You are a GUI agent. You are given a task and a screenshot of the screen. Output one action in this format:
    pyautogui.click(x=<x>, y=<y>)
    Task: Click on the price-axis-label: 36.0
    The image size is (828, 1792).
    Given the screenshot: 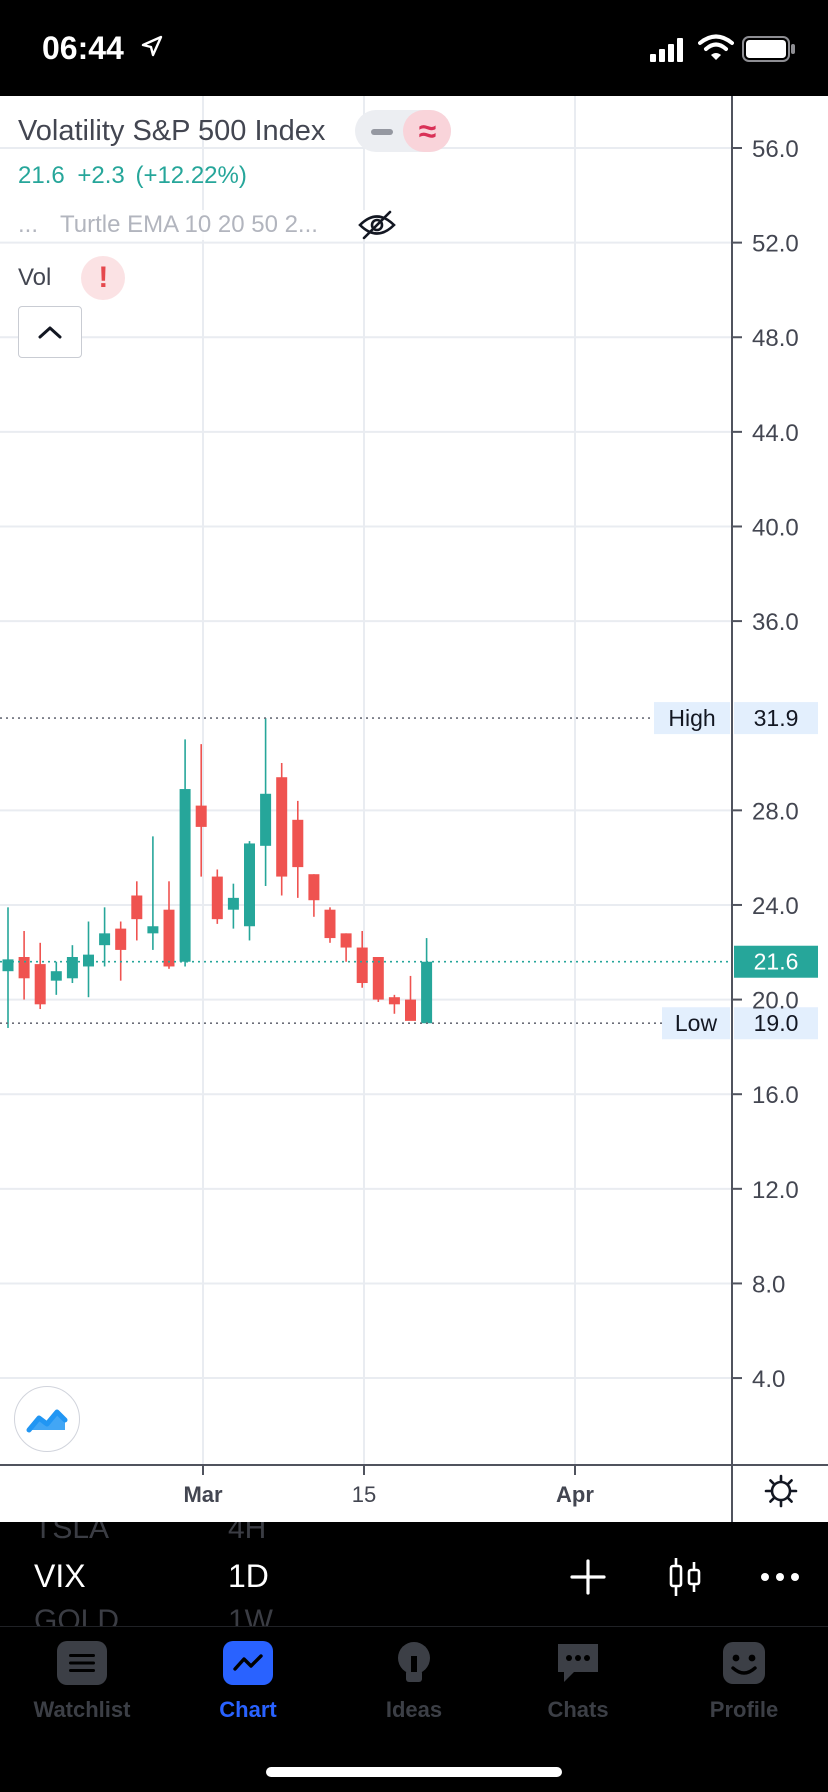 What is the action you would take?
    pyautogui.click(x=775, y=622)
    